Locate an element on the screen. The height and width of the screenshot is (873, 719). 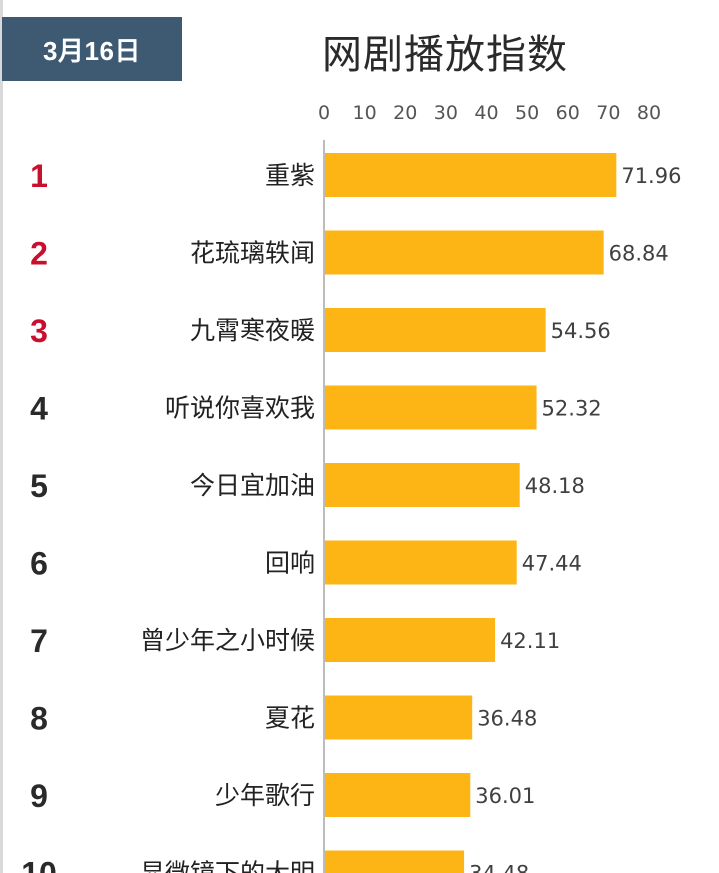
category-label: 显微镜下的大明 is located at coordinates (227, 866).